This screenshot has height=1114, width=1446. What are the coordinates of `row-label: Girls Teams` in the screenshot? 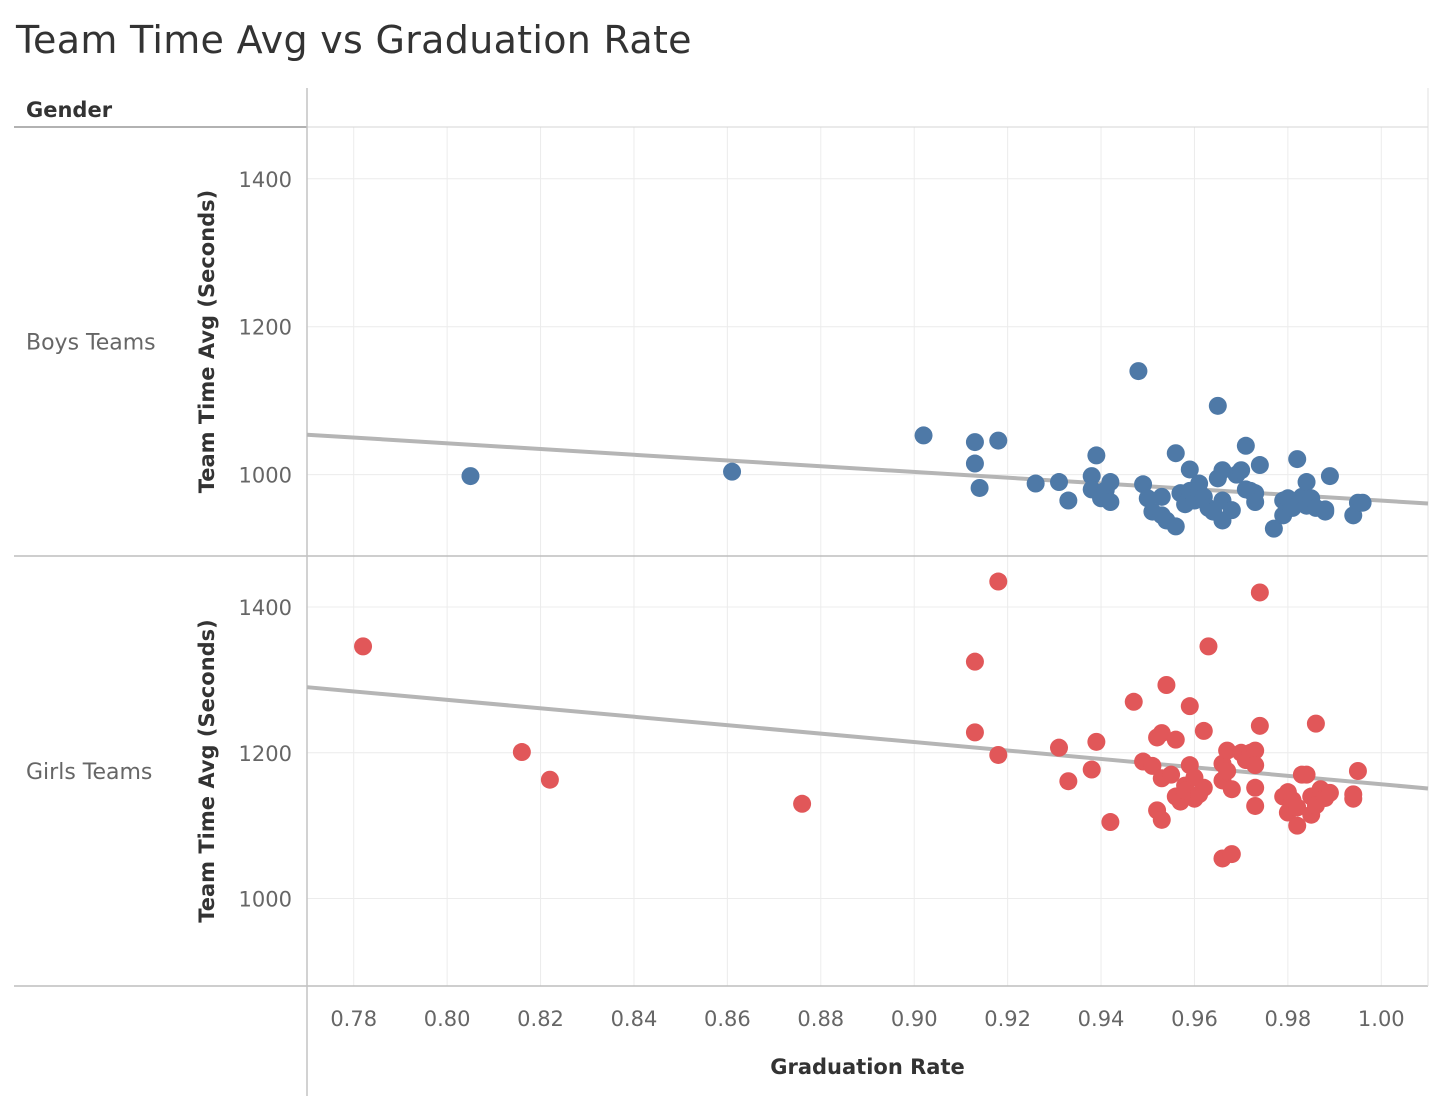 It's located at (89, 772).